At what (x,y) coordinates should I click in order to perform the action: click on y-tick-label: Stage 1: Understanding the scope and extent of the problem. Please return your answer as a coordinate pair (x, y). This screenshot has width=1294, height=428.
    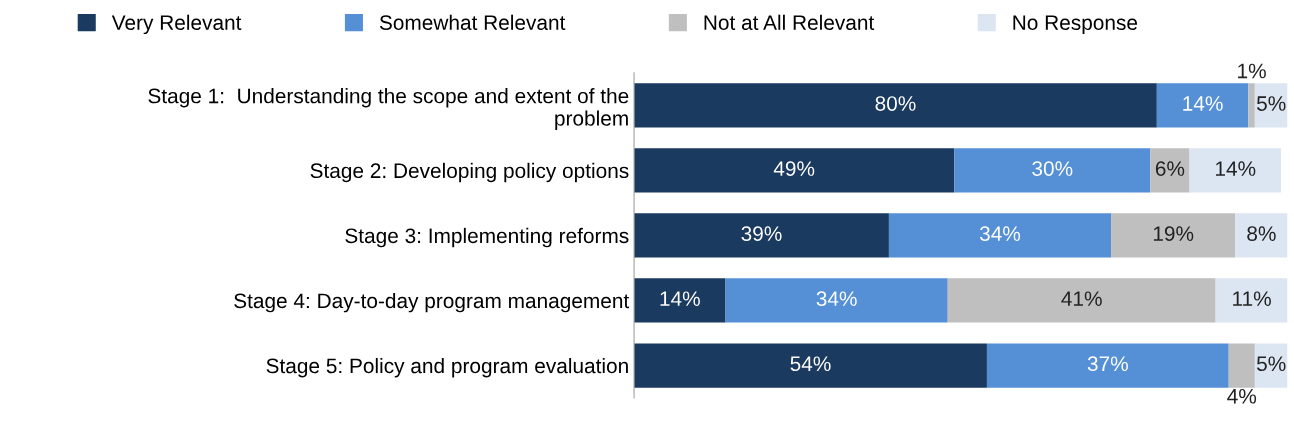
    Looking at the image, I should click on (388, 109).